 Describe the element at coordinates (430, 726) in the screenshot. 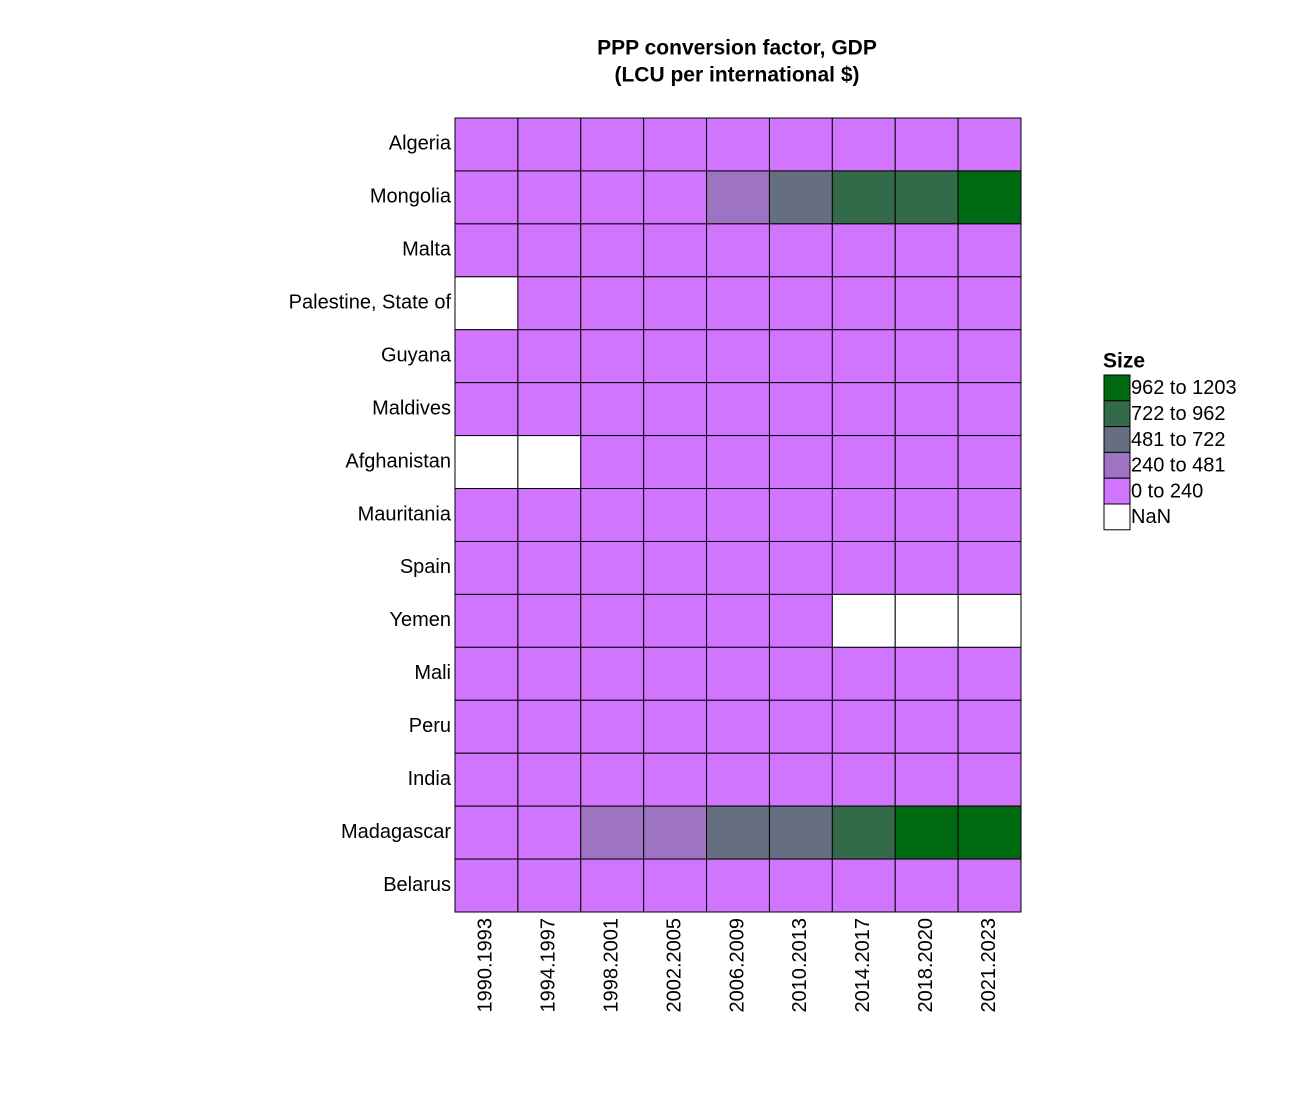

I see `row-label: Peru` at that location.